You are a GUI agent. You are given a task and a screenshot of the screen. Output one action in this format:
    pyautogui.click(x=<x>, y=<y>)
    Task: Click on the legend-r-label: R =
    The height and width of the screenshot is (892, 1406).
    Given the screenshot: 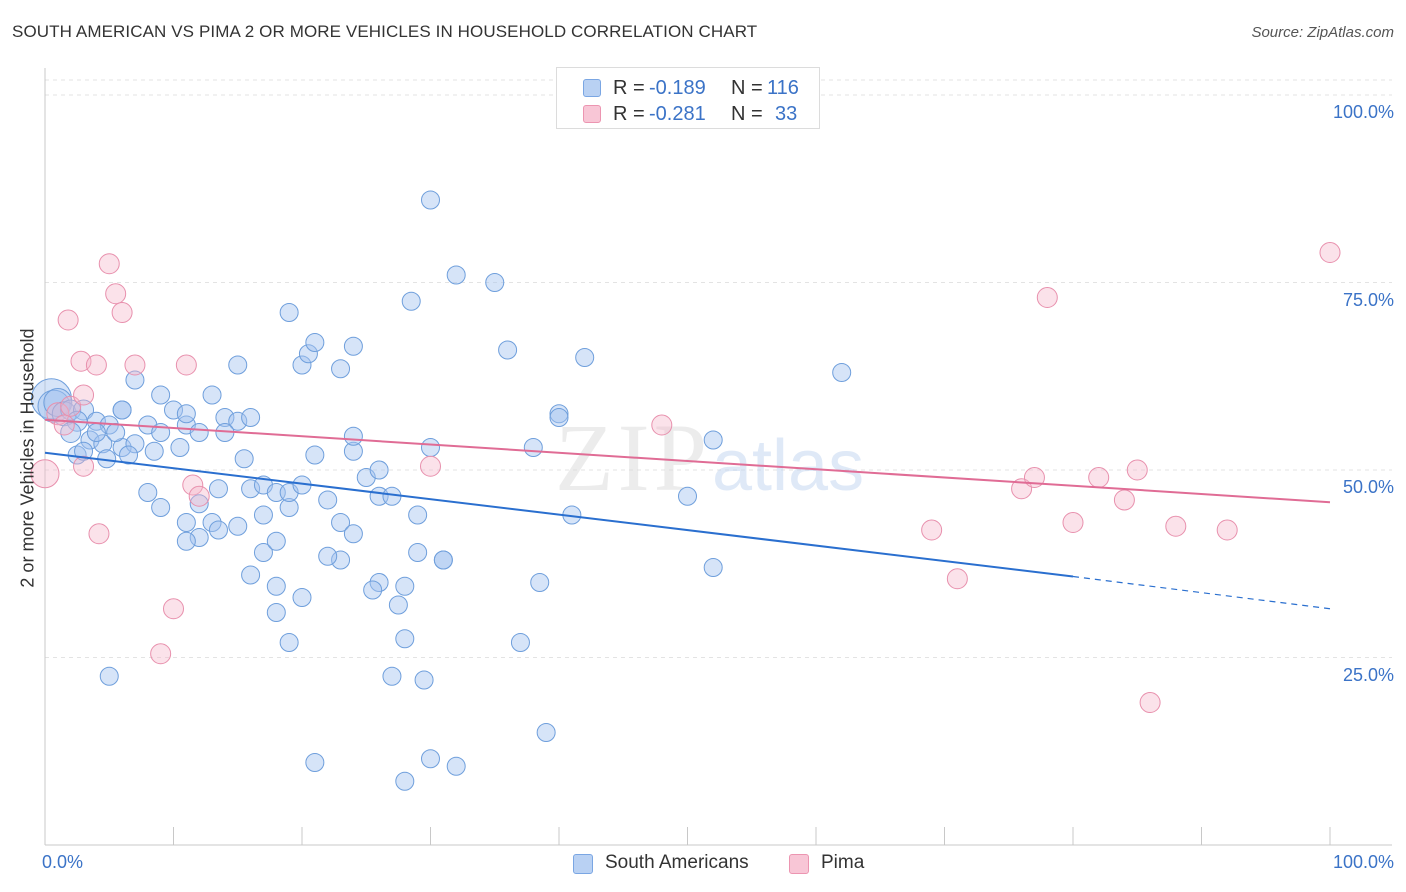 What is the action you would take?
    pyautogui.click(x=629, y=114)
    